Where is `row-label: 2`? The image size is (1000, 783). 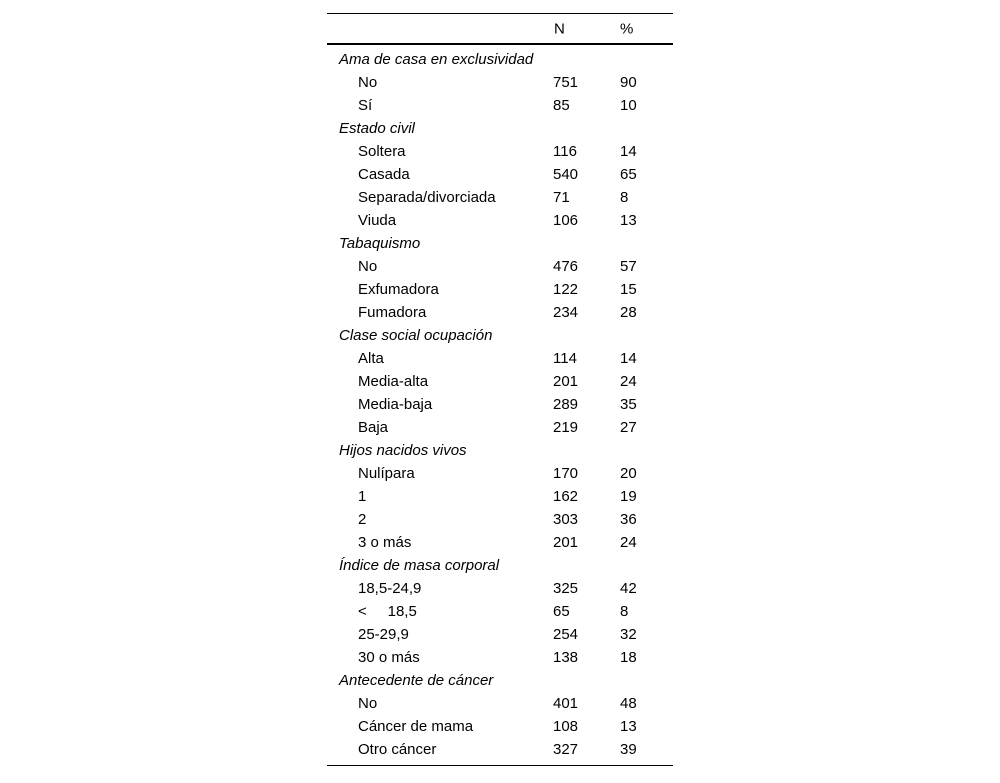
row-label: 2 is located at coordinates (362, 519).